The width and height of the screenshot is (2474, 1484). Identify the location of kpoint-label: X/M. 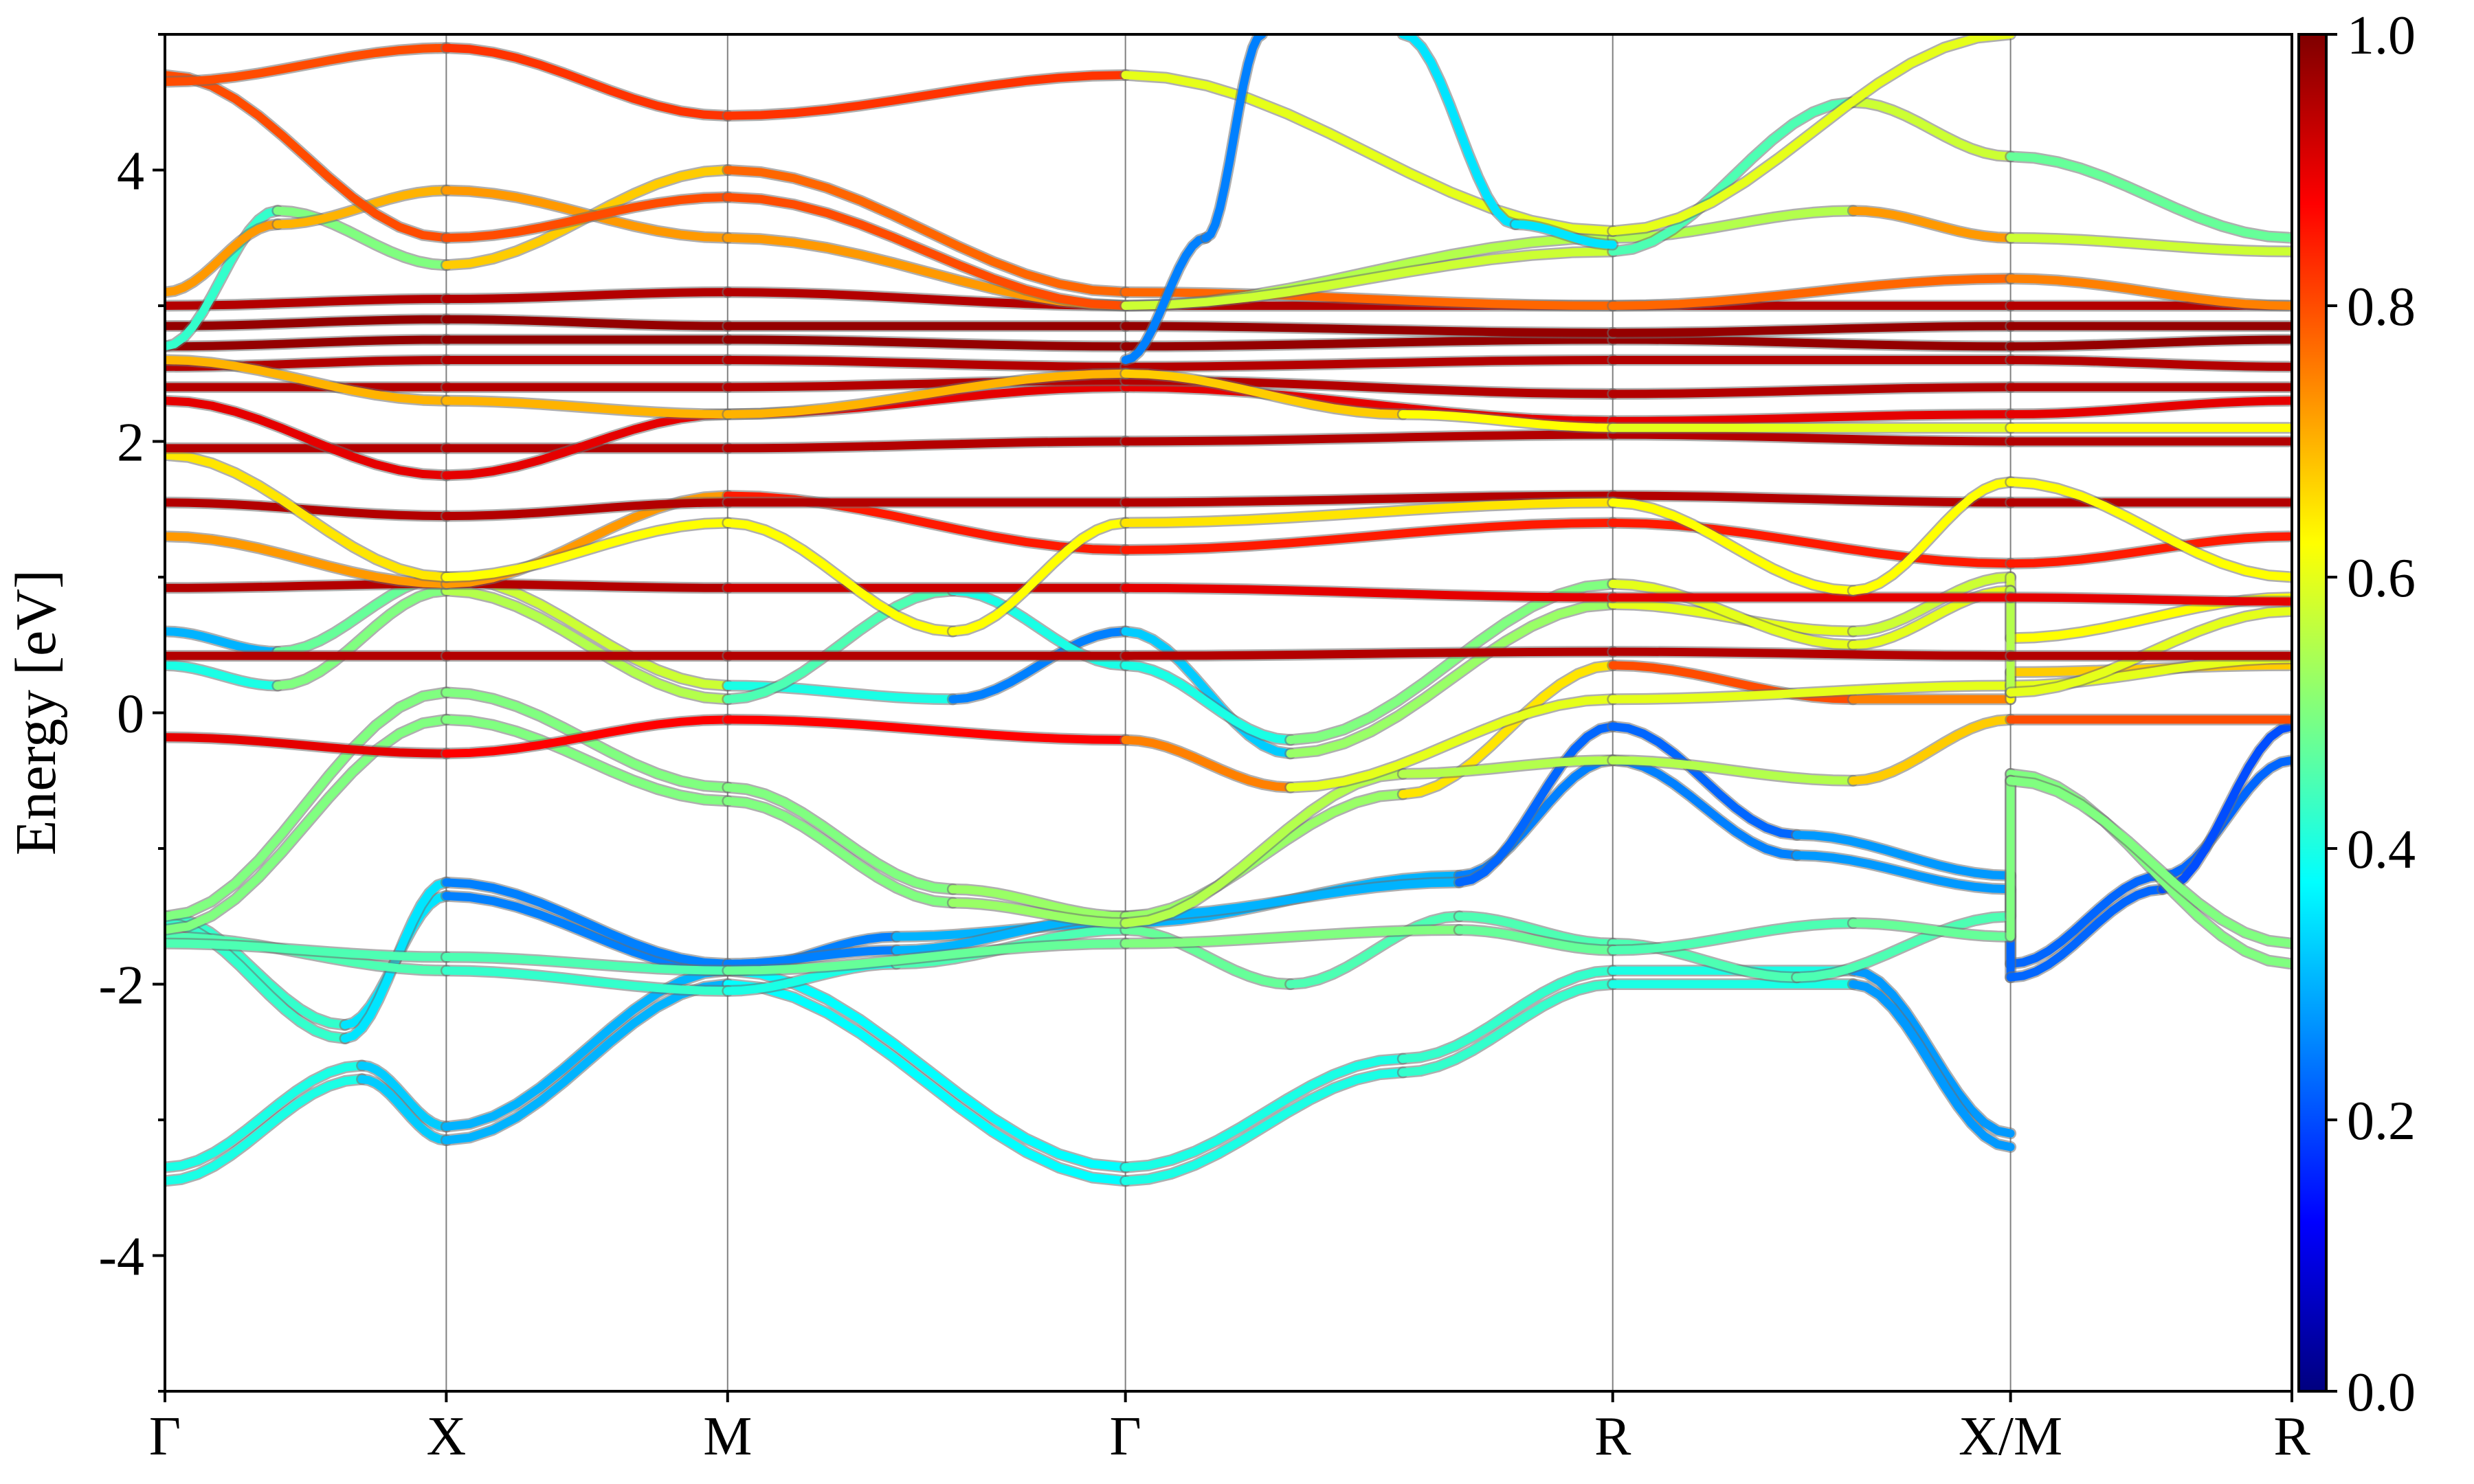
(2010, 1436).